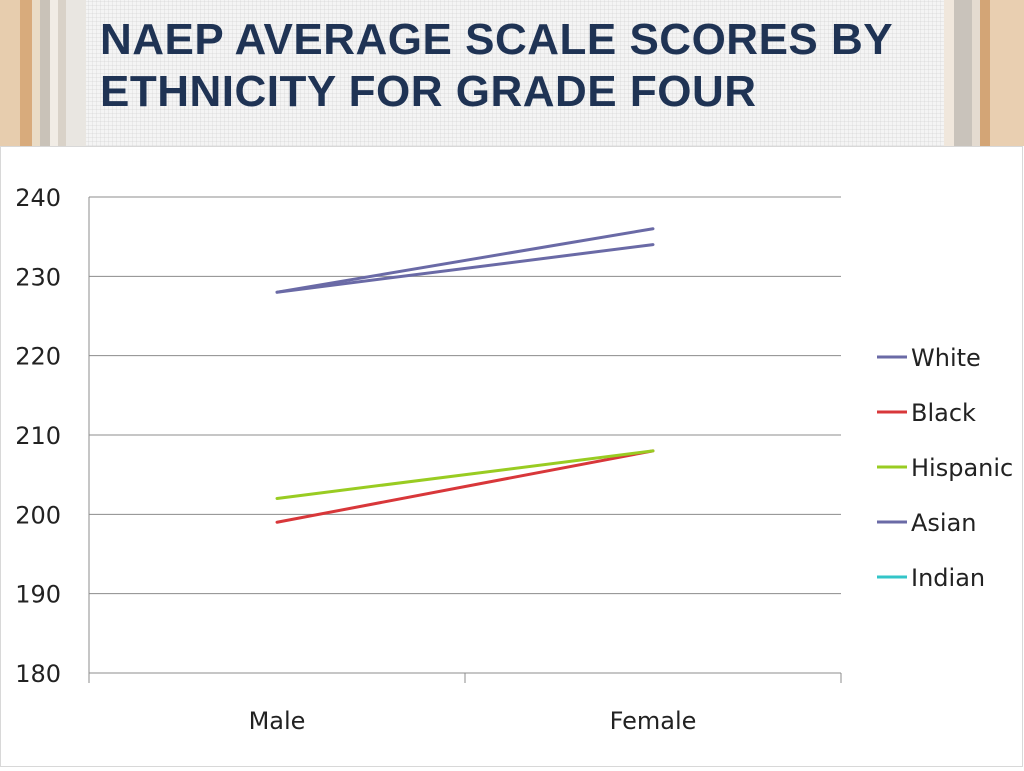 The height and width of the screenshot is (771, 1024). What do you see at coordinates (38, 357) in the screenshot?
I see `y-tick-label: 220` at bounding box center [38, 357].